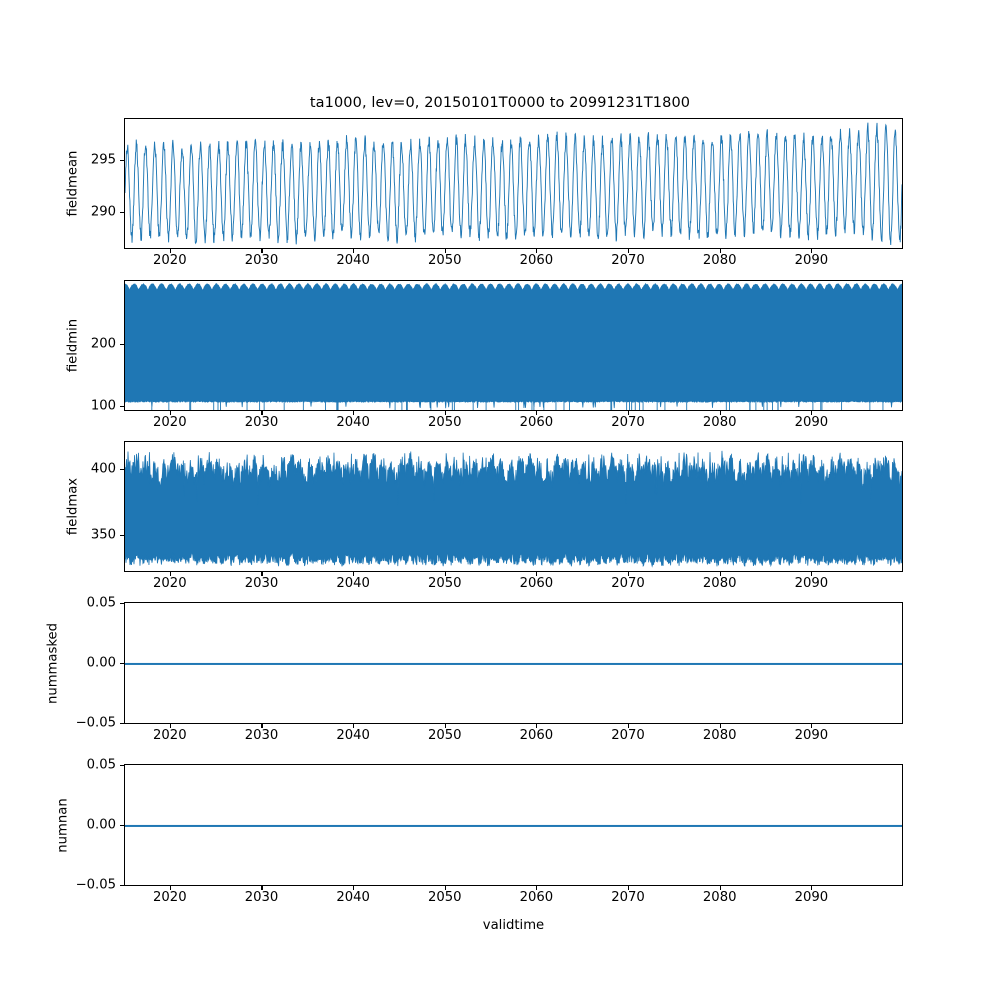  What do you see at coordinates (628, 897) in the screenshot?
I see `numnan-xtick-label: 2070` at bounding box center [628, 897].